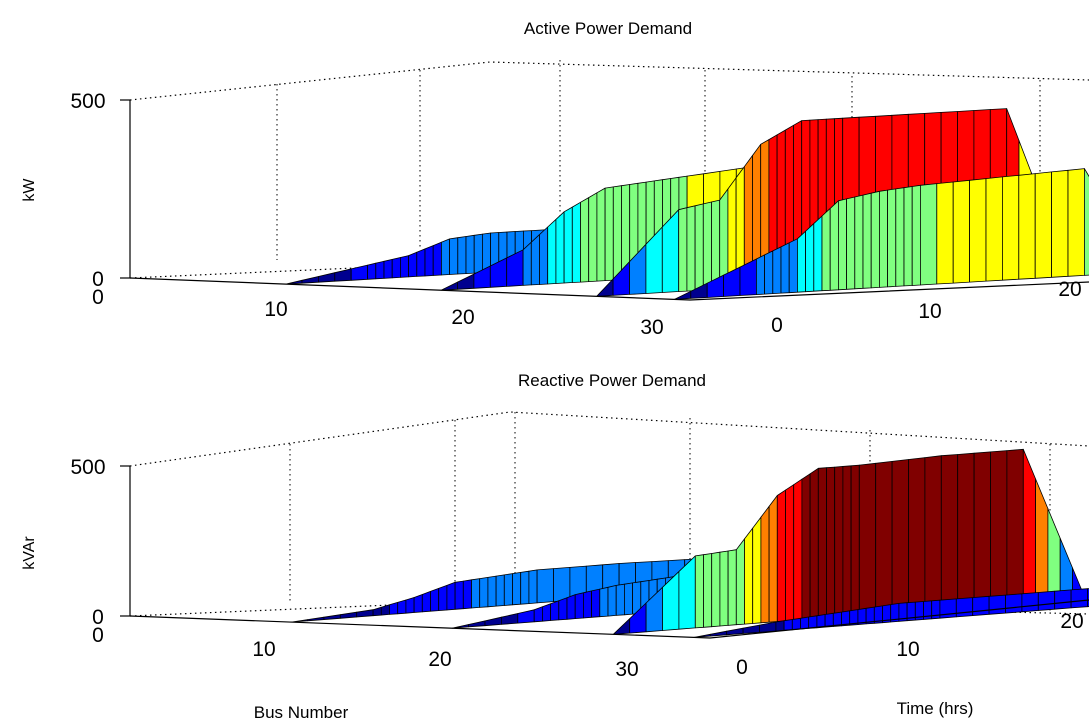 This screenshot has height=727, width=1089. Describe the element at coordinates (462, 317) in the screenshot. I see `x-tick-label: 20` at that location.